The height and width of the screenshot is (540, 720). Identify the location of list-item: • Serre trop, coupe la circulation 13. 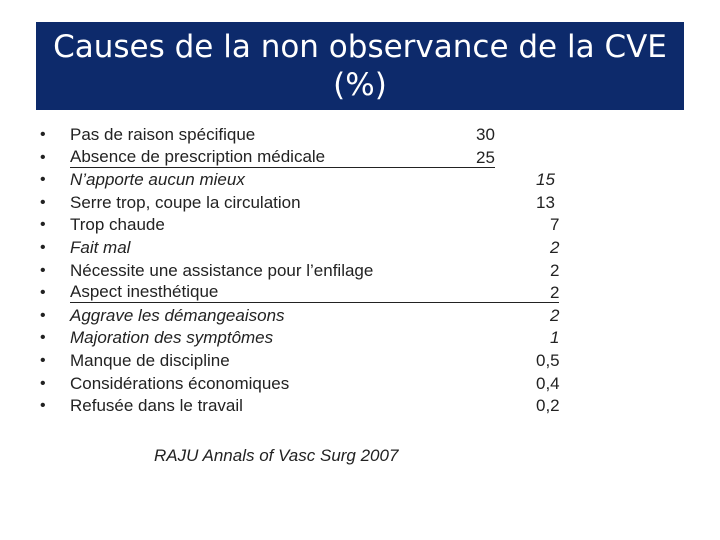
(320, 203).